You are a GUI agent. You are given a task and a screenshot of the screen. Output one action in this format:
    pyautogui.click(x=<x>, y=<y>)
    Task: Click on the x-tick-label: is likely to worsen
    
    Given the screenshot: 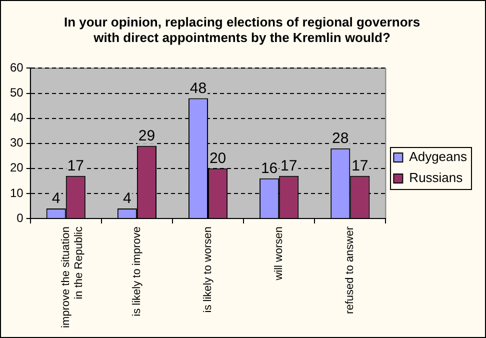 What is the action you would take?
    pyautogui.click(x=208, y=269)
    